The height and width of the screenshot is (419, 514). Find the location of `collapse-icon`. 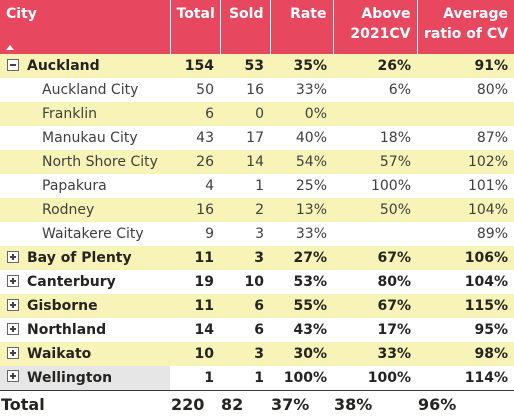

collapse-icon is located at coordinates (13, 64).